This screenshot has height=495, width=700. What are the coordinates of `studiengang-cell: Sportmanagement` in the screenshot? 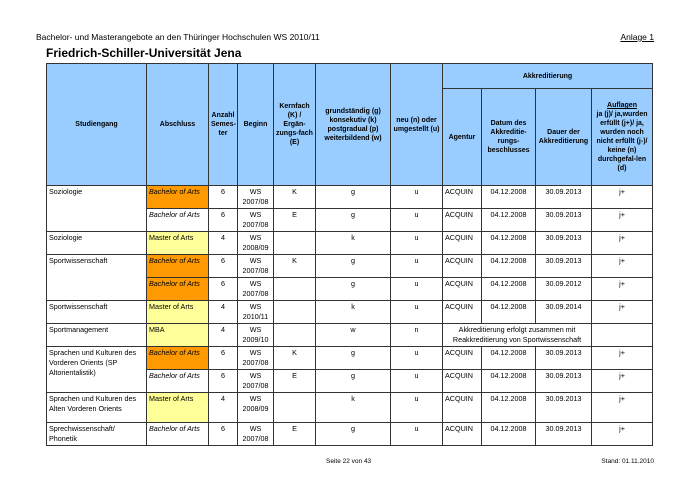 It's located at (96, 335).